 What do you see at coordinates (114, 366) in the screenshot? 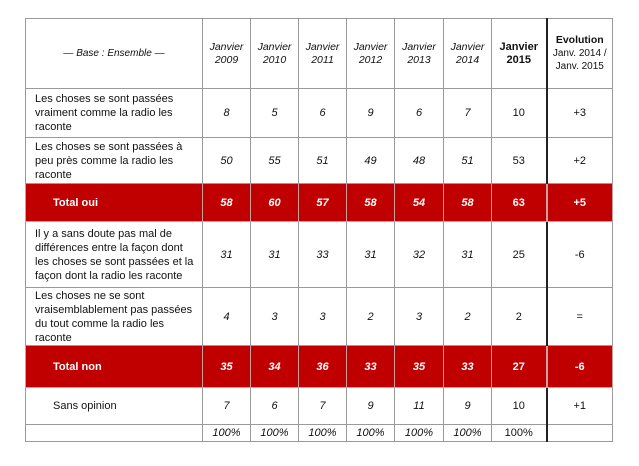
I see `row-label: Total non` at bounding box center [114, 366].